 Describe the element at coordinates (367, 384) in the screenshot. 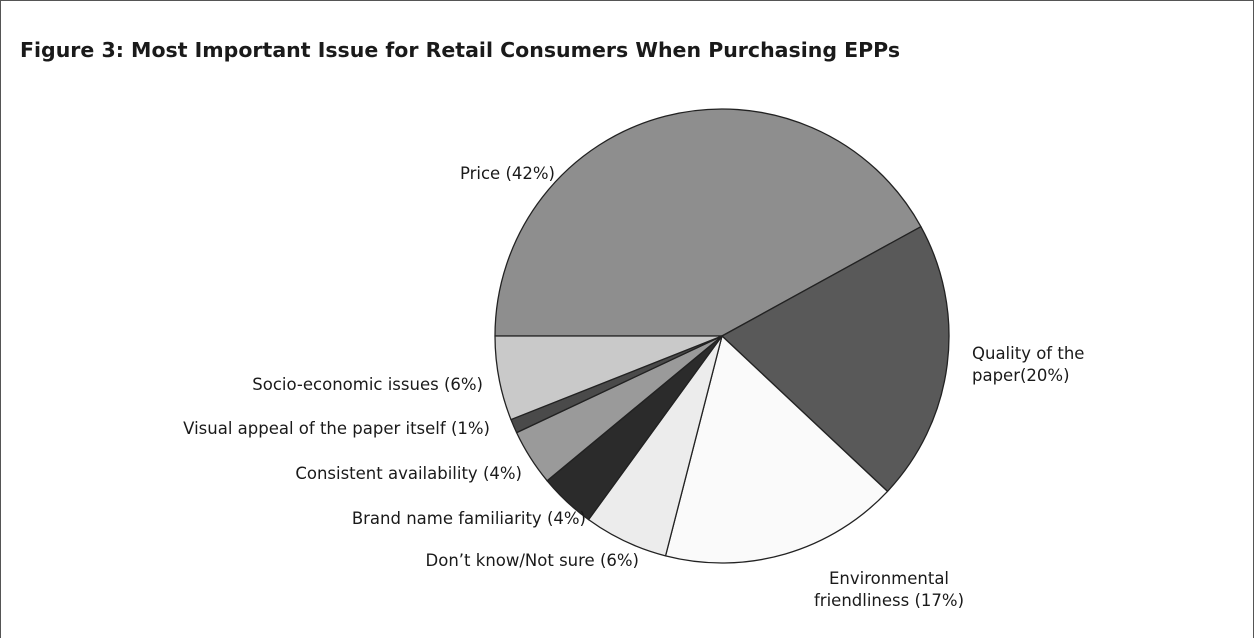

I see `slice-label: Socio-economic issues (6%)` at that location.